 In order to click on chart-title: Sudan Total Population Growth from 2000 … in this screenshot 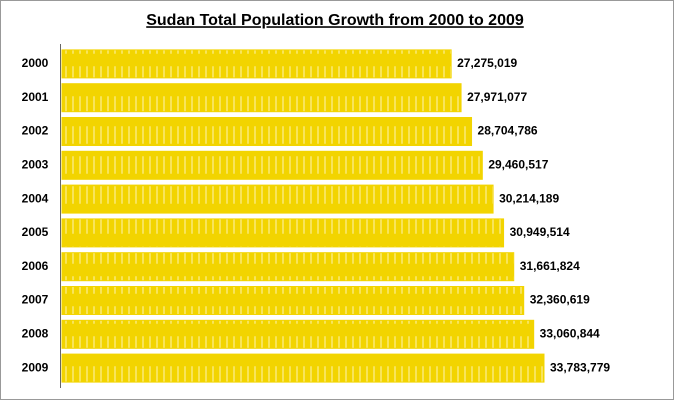, I will do `click(335, 20)`.